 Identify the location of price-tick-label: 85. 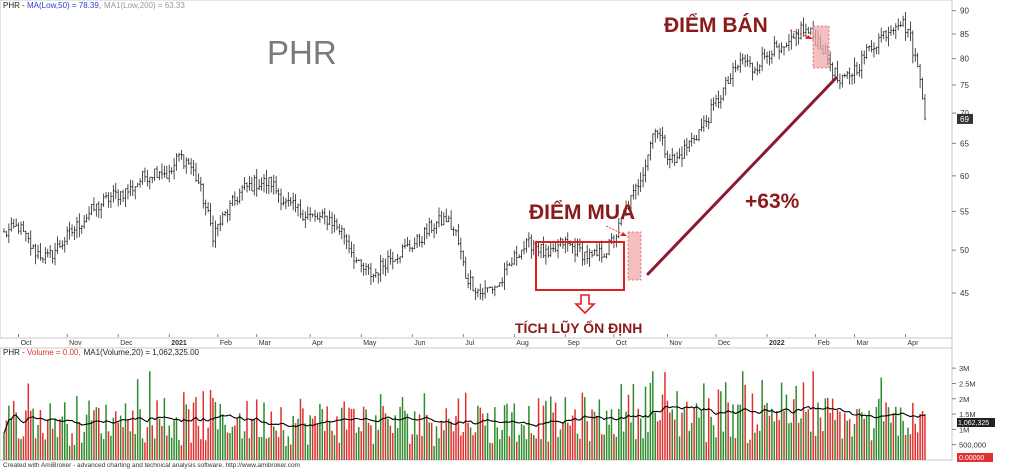
(964, 34).